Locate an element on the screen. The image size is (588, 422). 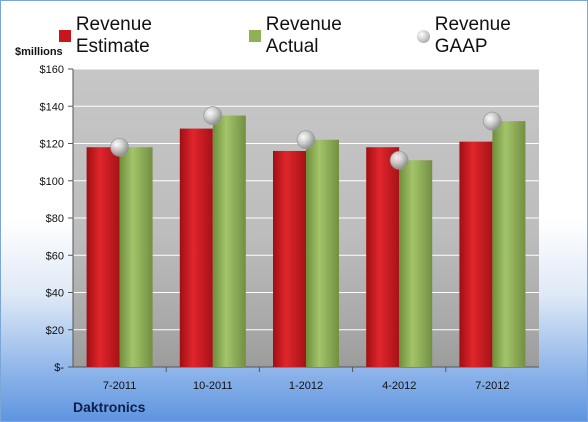
legend-item-gaap: Revenue GAAP is located at coordinates (491, 36).